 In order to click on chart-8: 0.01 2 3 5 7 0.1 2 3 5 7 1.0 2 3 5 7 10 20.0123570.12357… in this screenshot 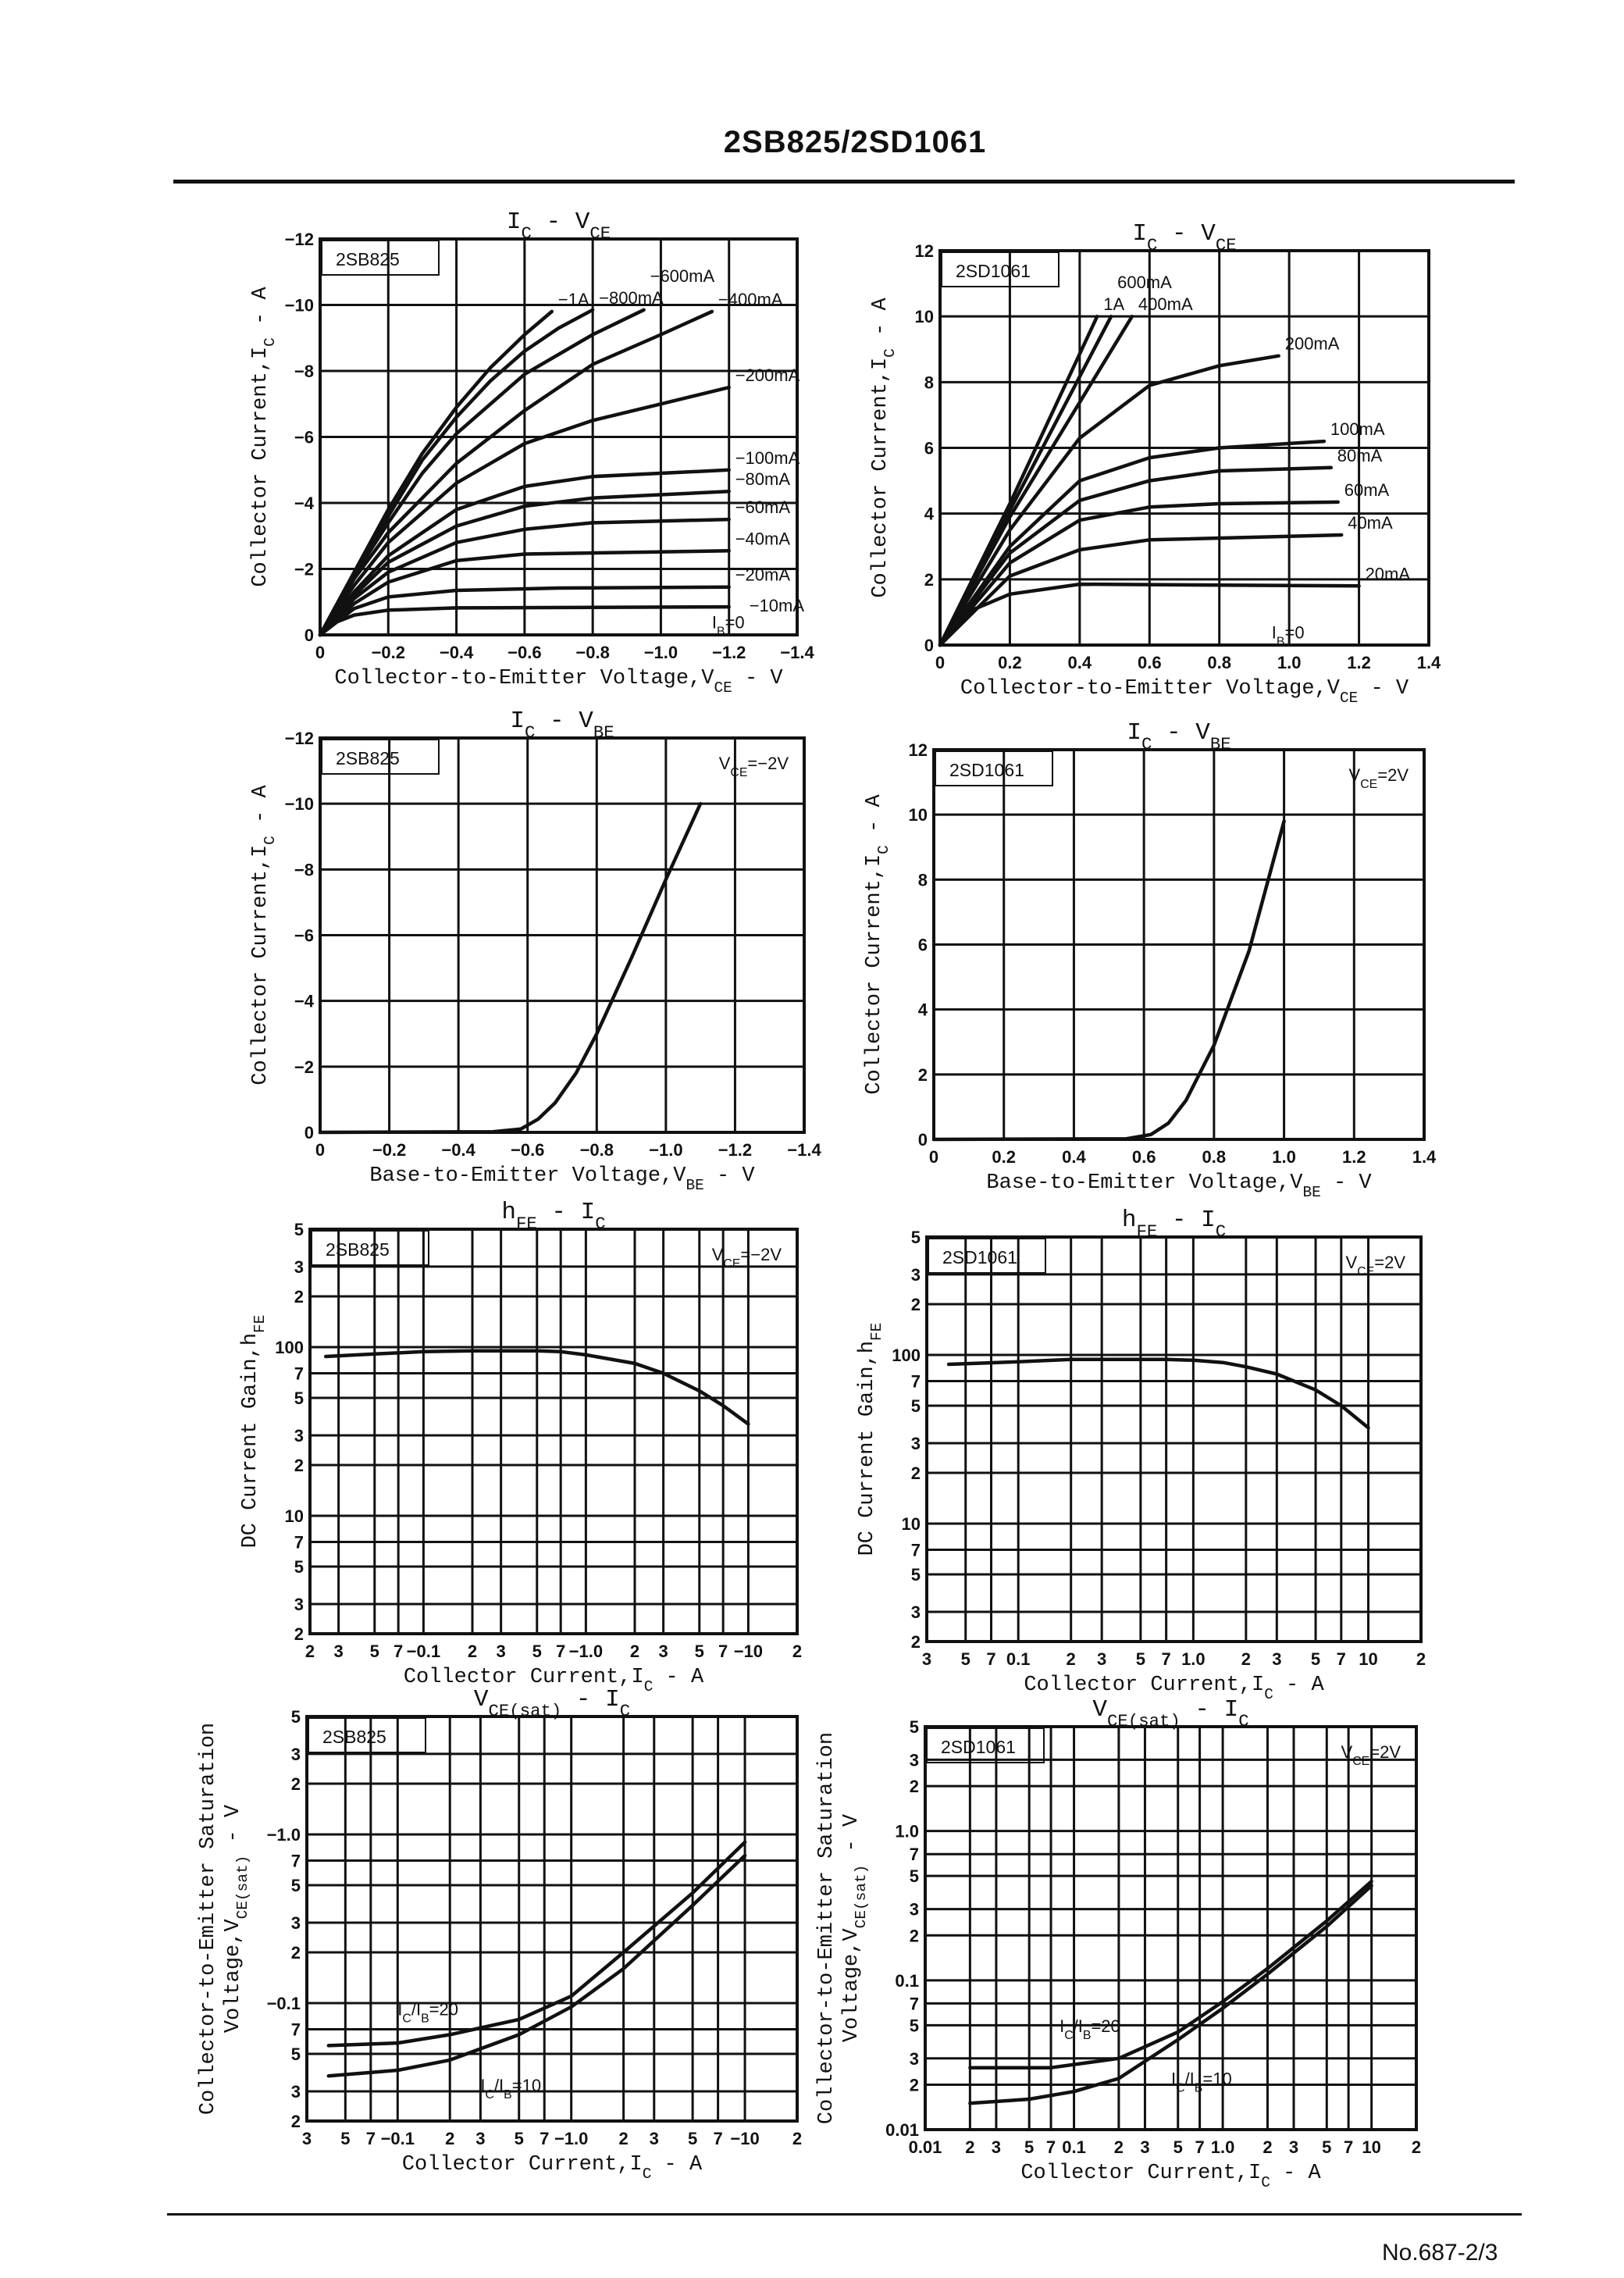, I will do `click(1118, 1943)`.